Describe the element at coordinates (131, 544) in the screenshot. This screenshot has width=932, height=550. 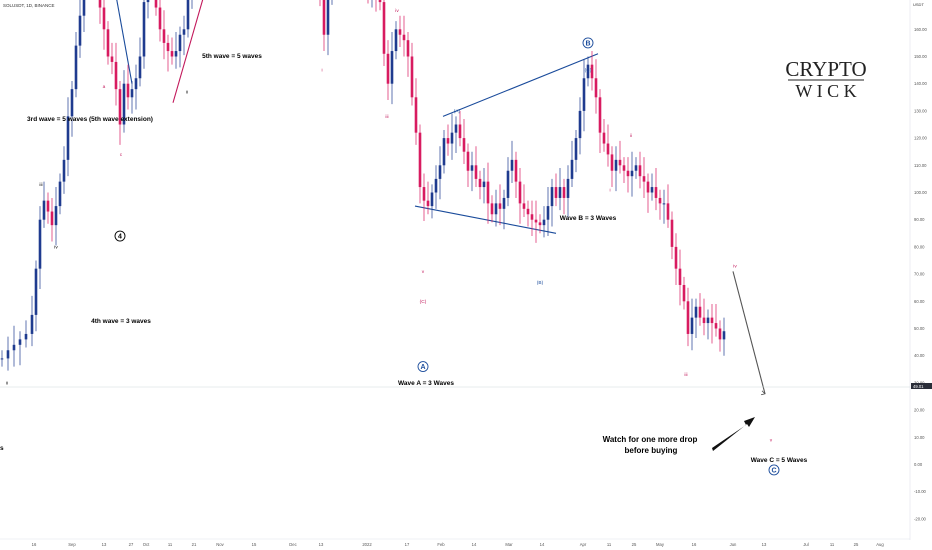
I see `x-tick-label: 27` at that location.